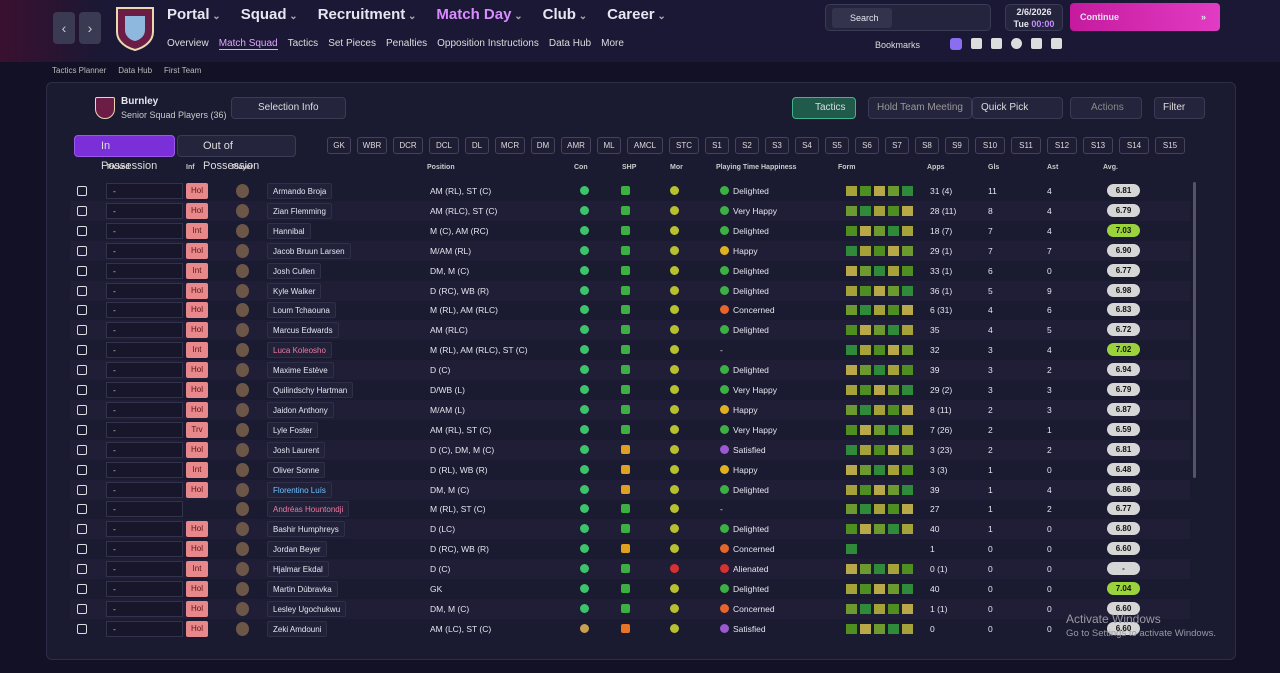 The width and height of the screenshot is (1280, 673). I want to click on position-chip: DL, so click(477, 145).